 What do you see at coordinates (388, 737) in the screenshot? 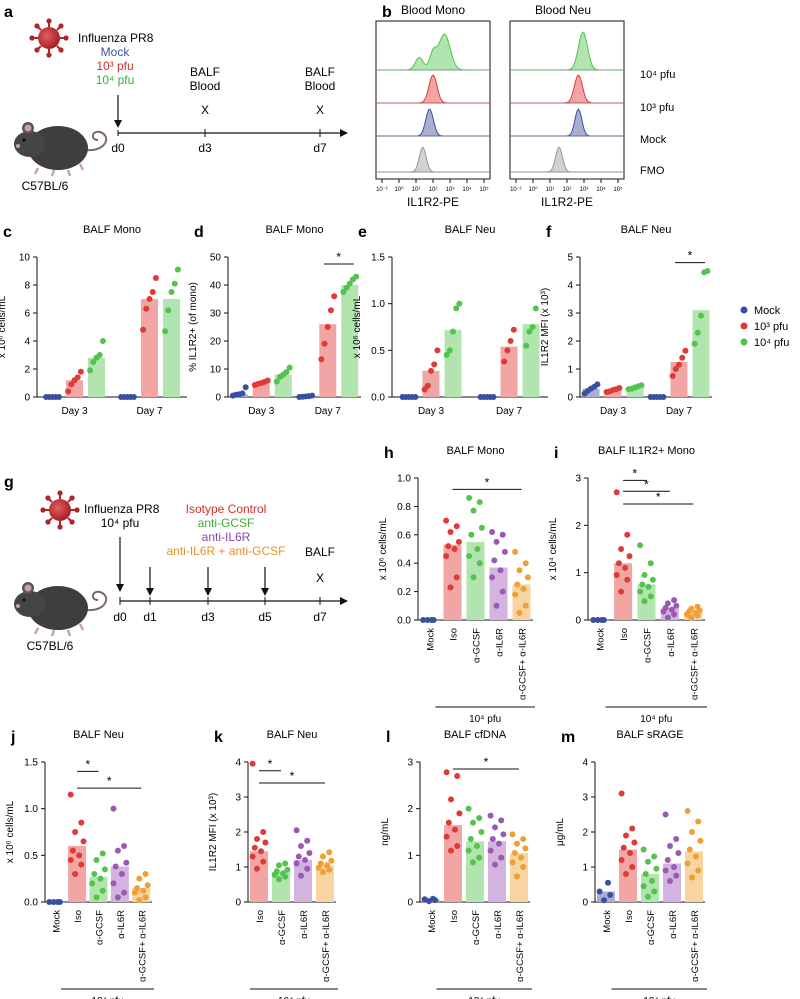
I see `panel-letter: l` at bounding box center [388, 737].